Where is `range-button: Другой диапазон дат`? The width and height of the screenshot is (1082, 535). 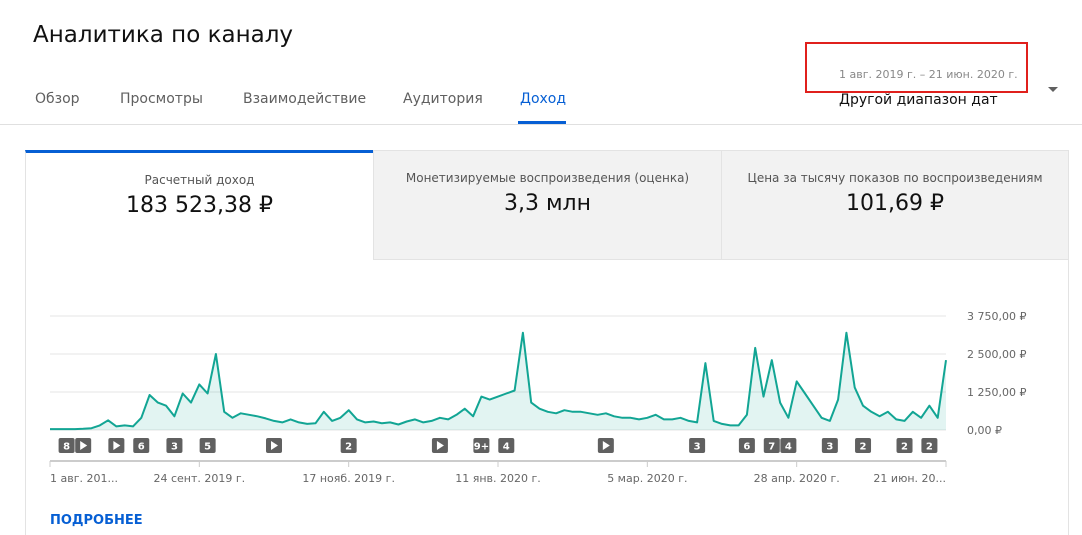 range-button: Другой диапазон дат is located at coordinates (918, 100).